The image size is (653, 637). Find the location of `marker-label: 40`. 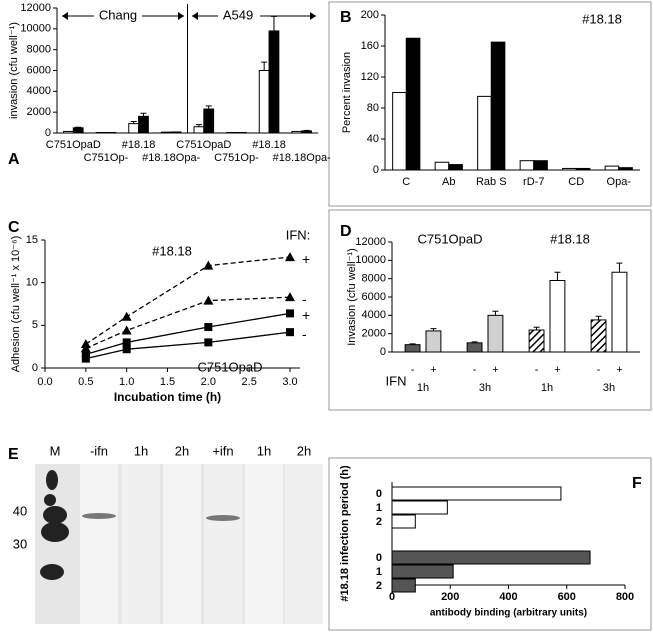

marker-label: 40 is located at coordinates (20, 510).